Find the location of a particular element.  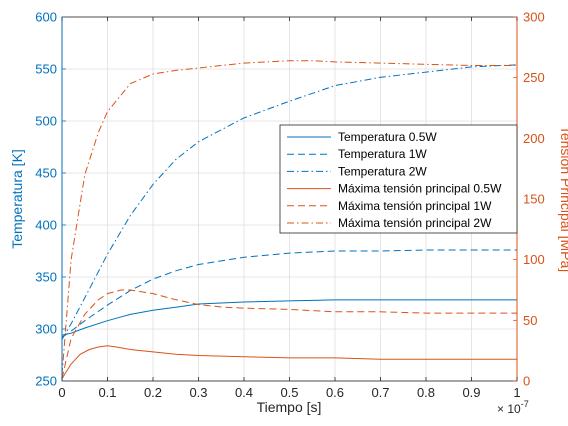

y-right-axis-label: Tensión Principal [MPa] is located at coordinates (563, 199).